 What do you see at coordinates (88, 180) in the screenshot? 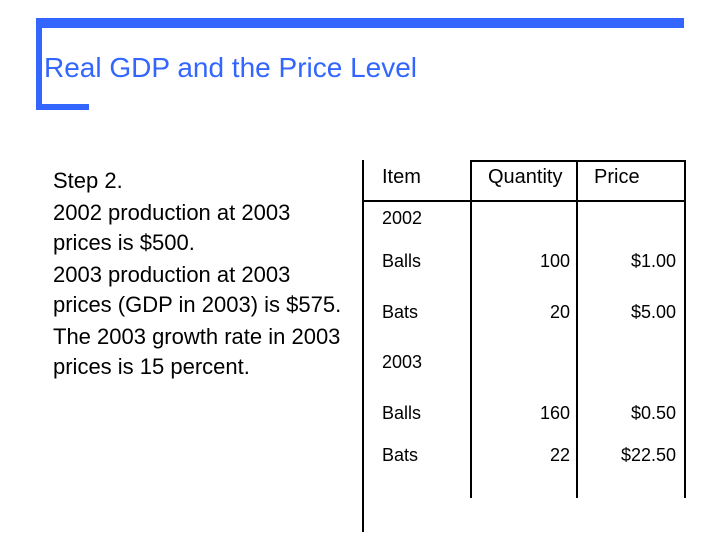
I see `body-step: Step 2.` at bounding box center [88, 180].